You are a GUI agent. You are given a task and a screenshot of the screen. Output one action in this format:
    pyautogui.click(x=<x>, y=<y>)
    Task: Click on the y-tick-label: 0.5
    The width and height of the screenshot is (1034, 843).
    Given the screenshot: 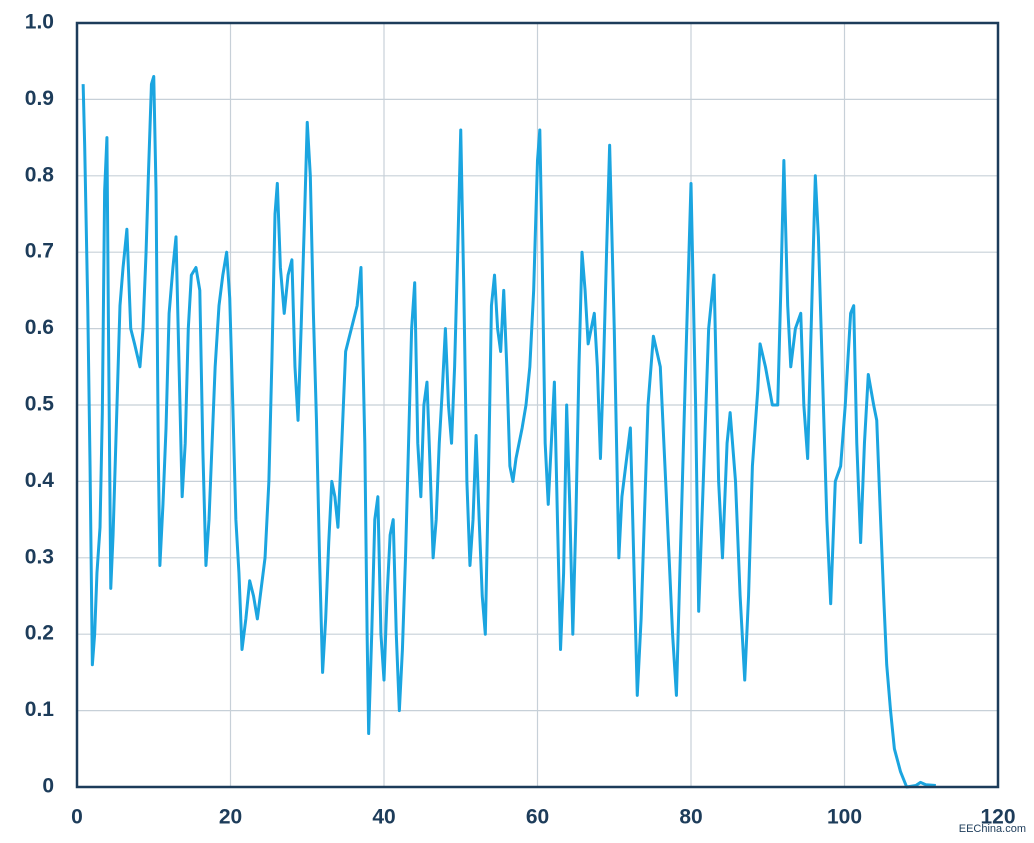 What is the action you would take?
    pyautogui.click(x=40, y=404)
    